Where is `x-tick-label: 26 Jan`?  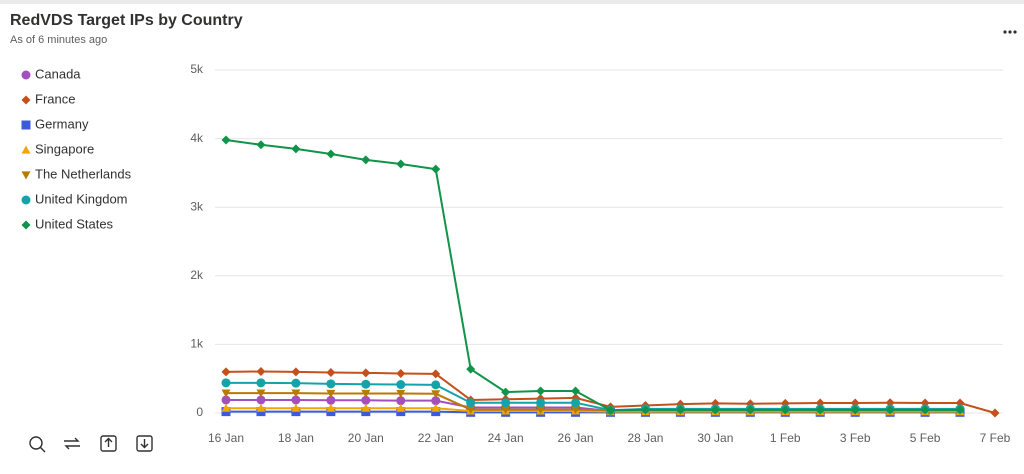 x-tick-label: 26 Jan is located at coordinates (576, 438).